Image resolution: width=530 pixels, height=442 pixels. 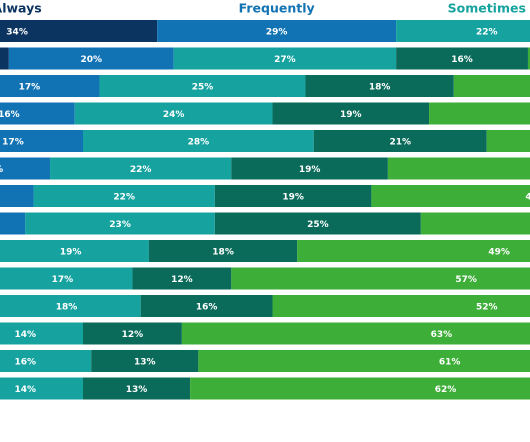 I want to click on data-label: 49%, so click(x=499, y=253).